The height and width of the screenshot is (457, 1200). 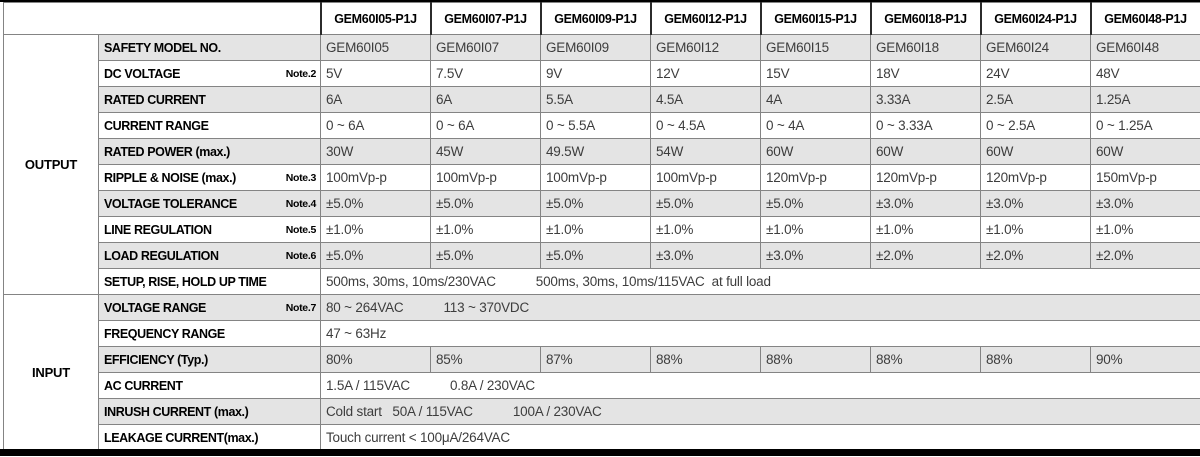 I want to click on spec-value-cell: 0 ~ 5.5A, so click(x=595, y=125).